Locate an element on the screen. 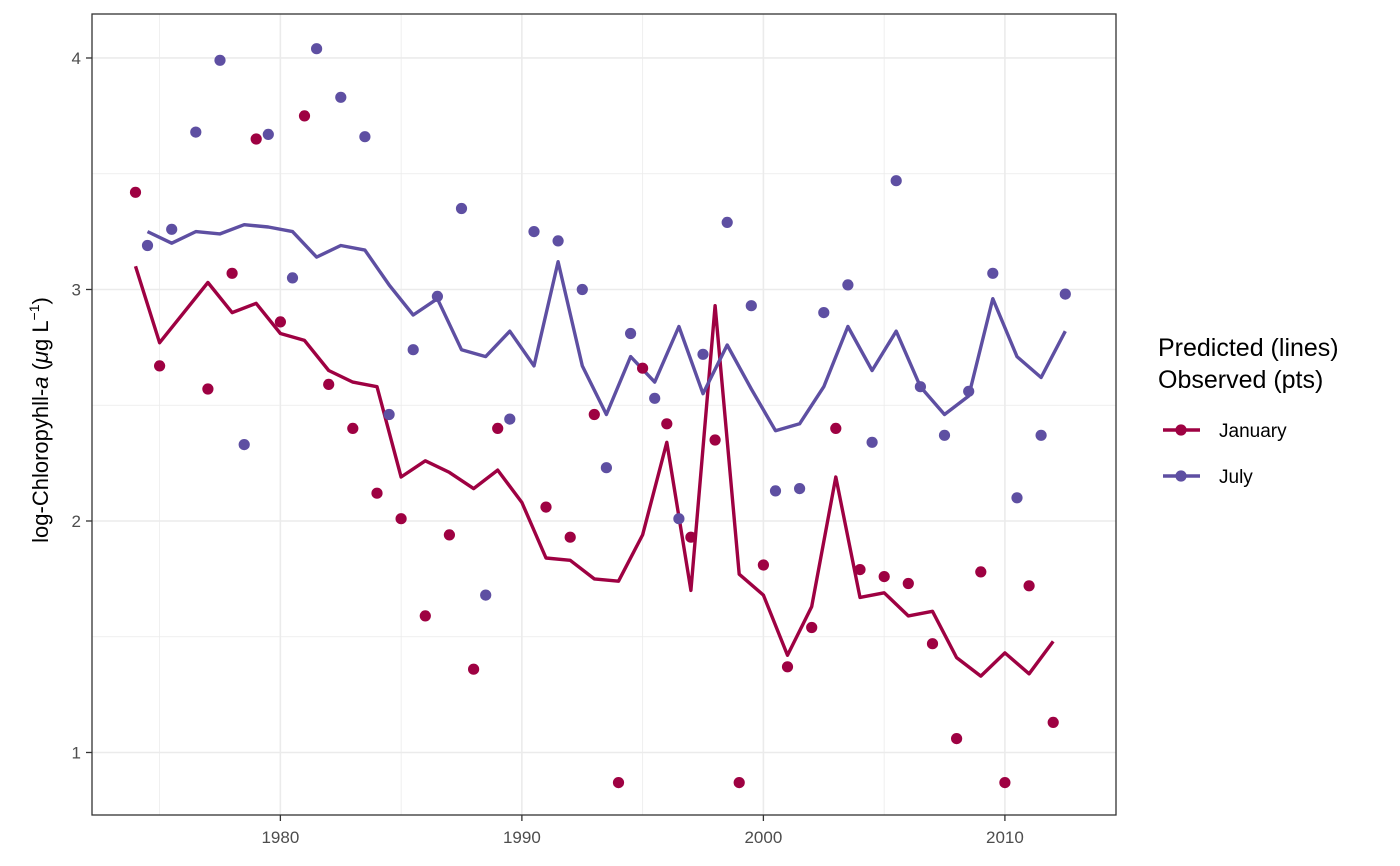  x-tick-label: 2000 is located at coordinates (763, 837).